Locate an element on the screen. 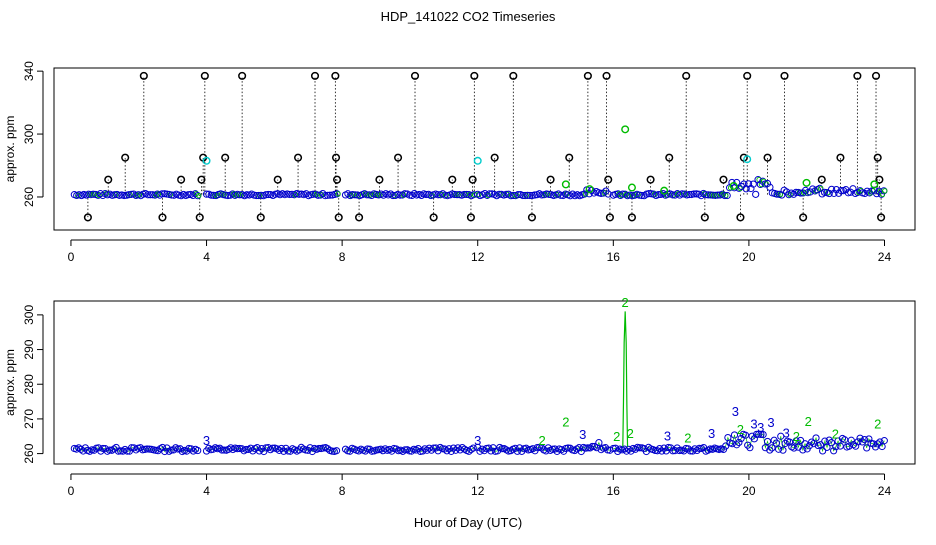  x-tick-label: 0 is located at coordinates (71, 491).